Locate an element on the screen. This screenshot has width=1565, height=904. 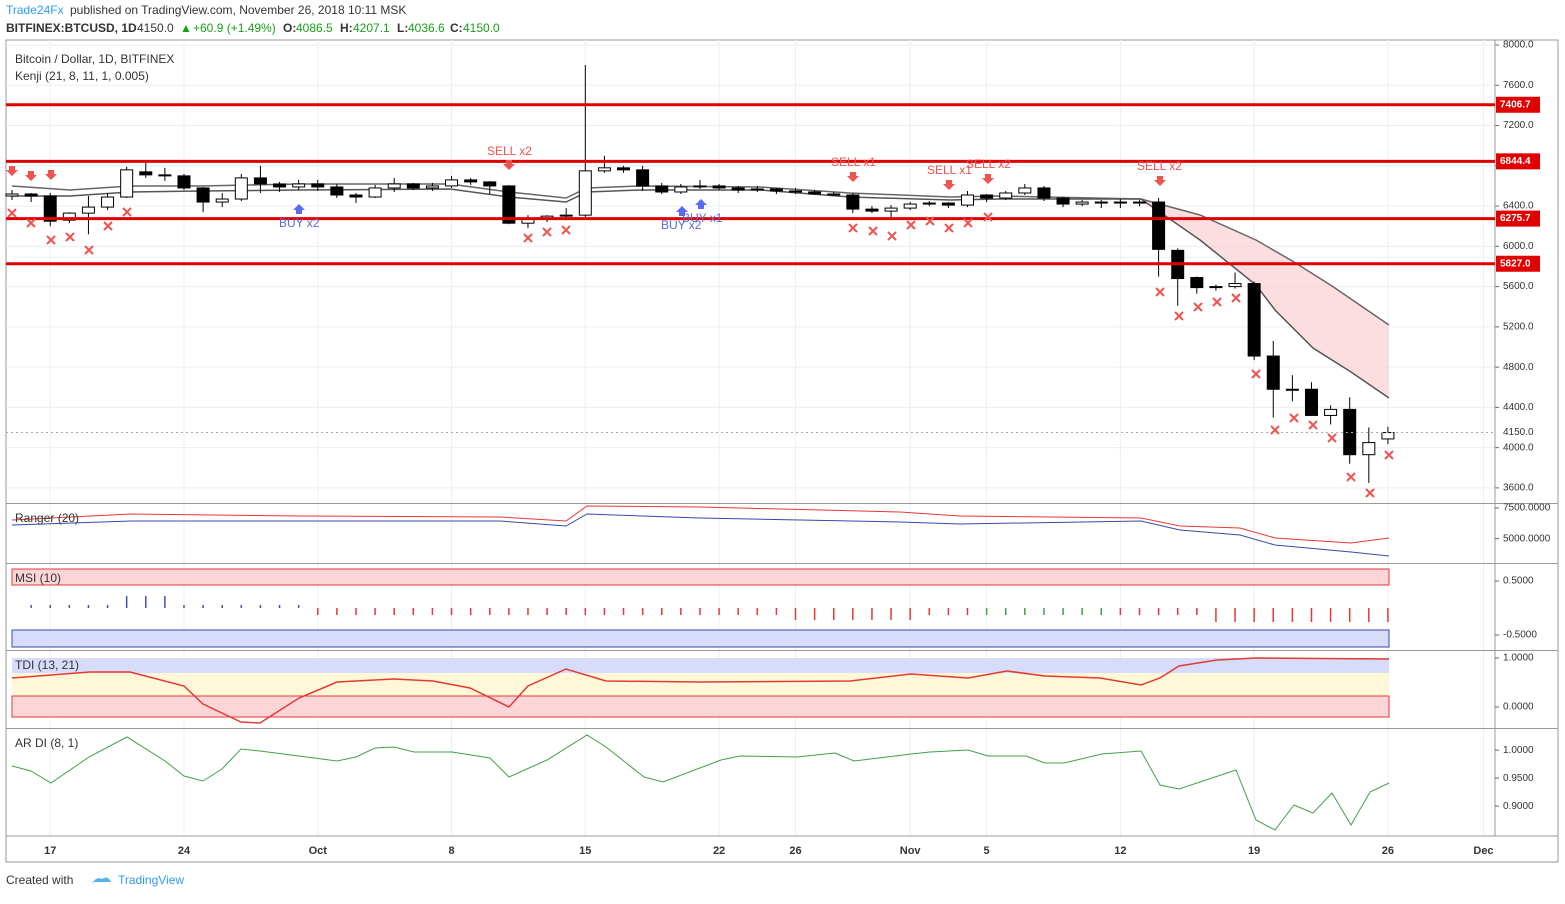
y-tick-label: 8000.0 is located at coordinates (1518, 45).